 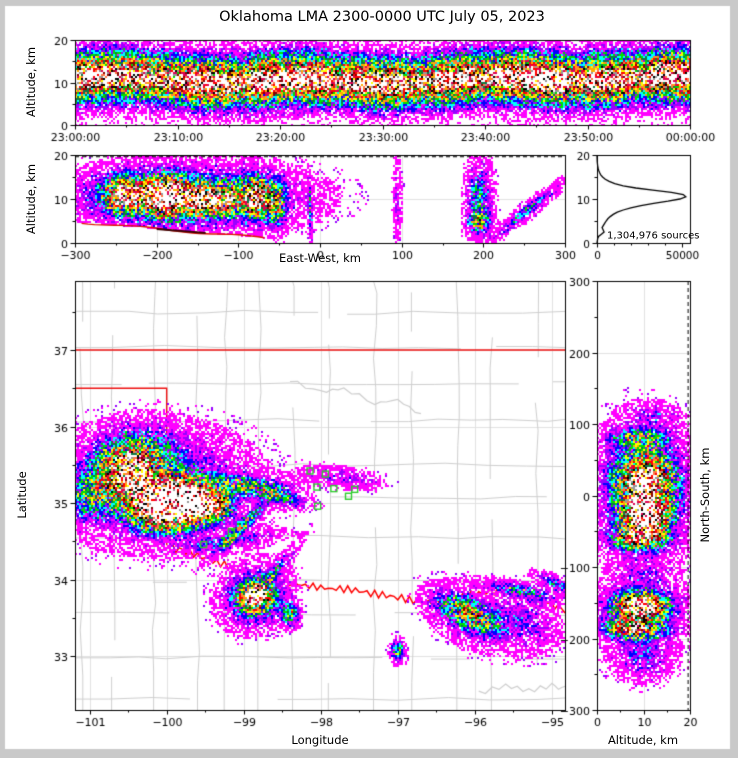 What do you see at coordinates (643, 740) in the screenshot?
I see `ns-panel-xlabel: Altitude, km` at bounding box center [643, 740].